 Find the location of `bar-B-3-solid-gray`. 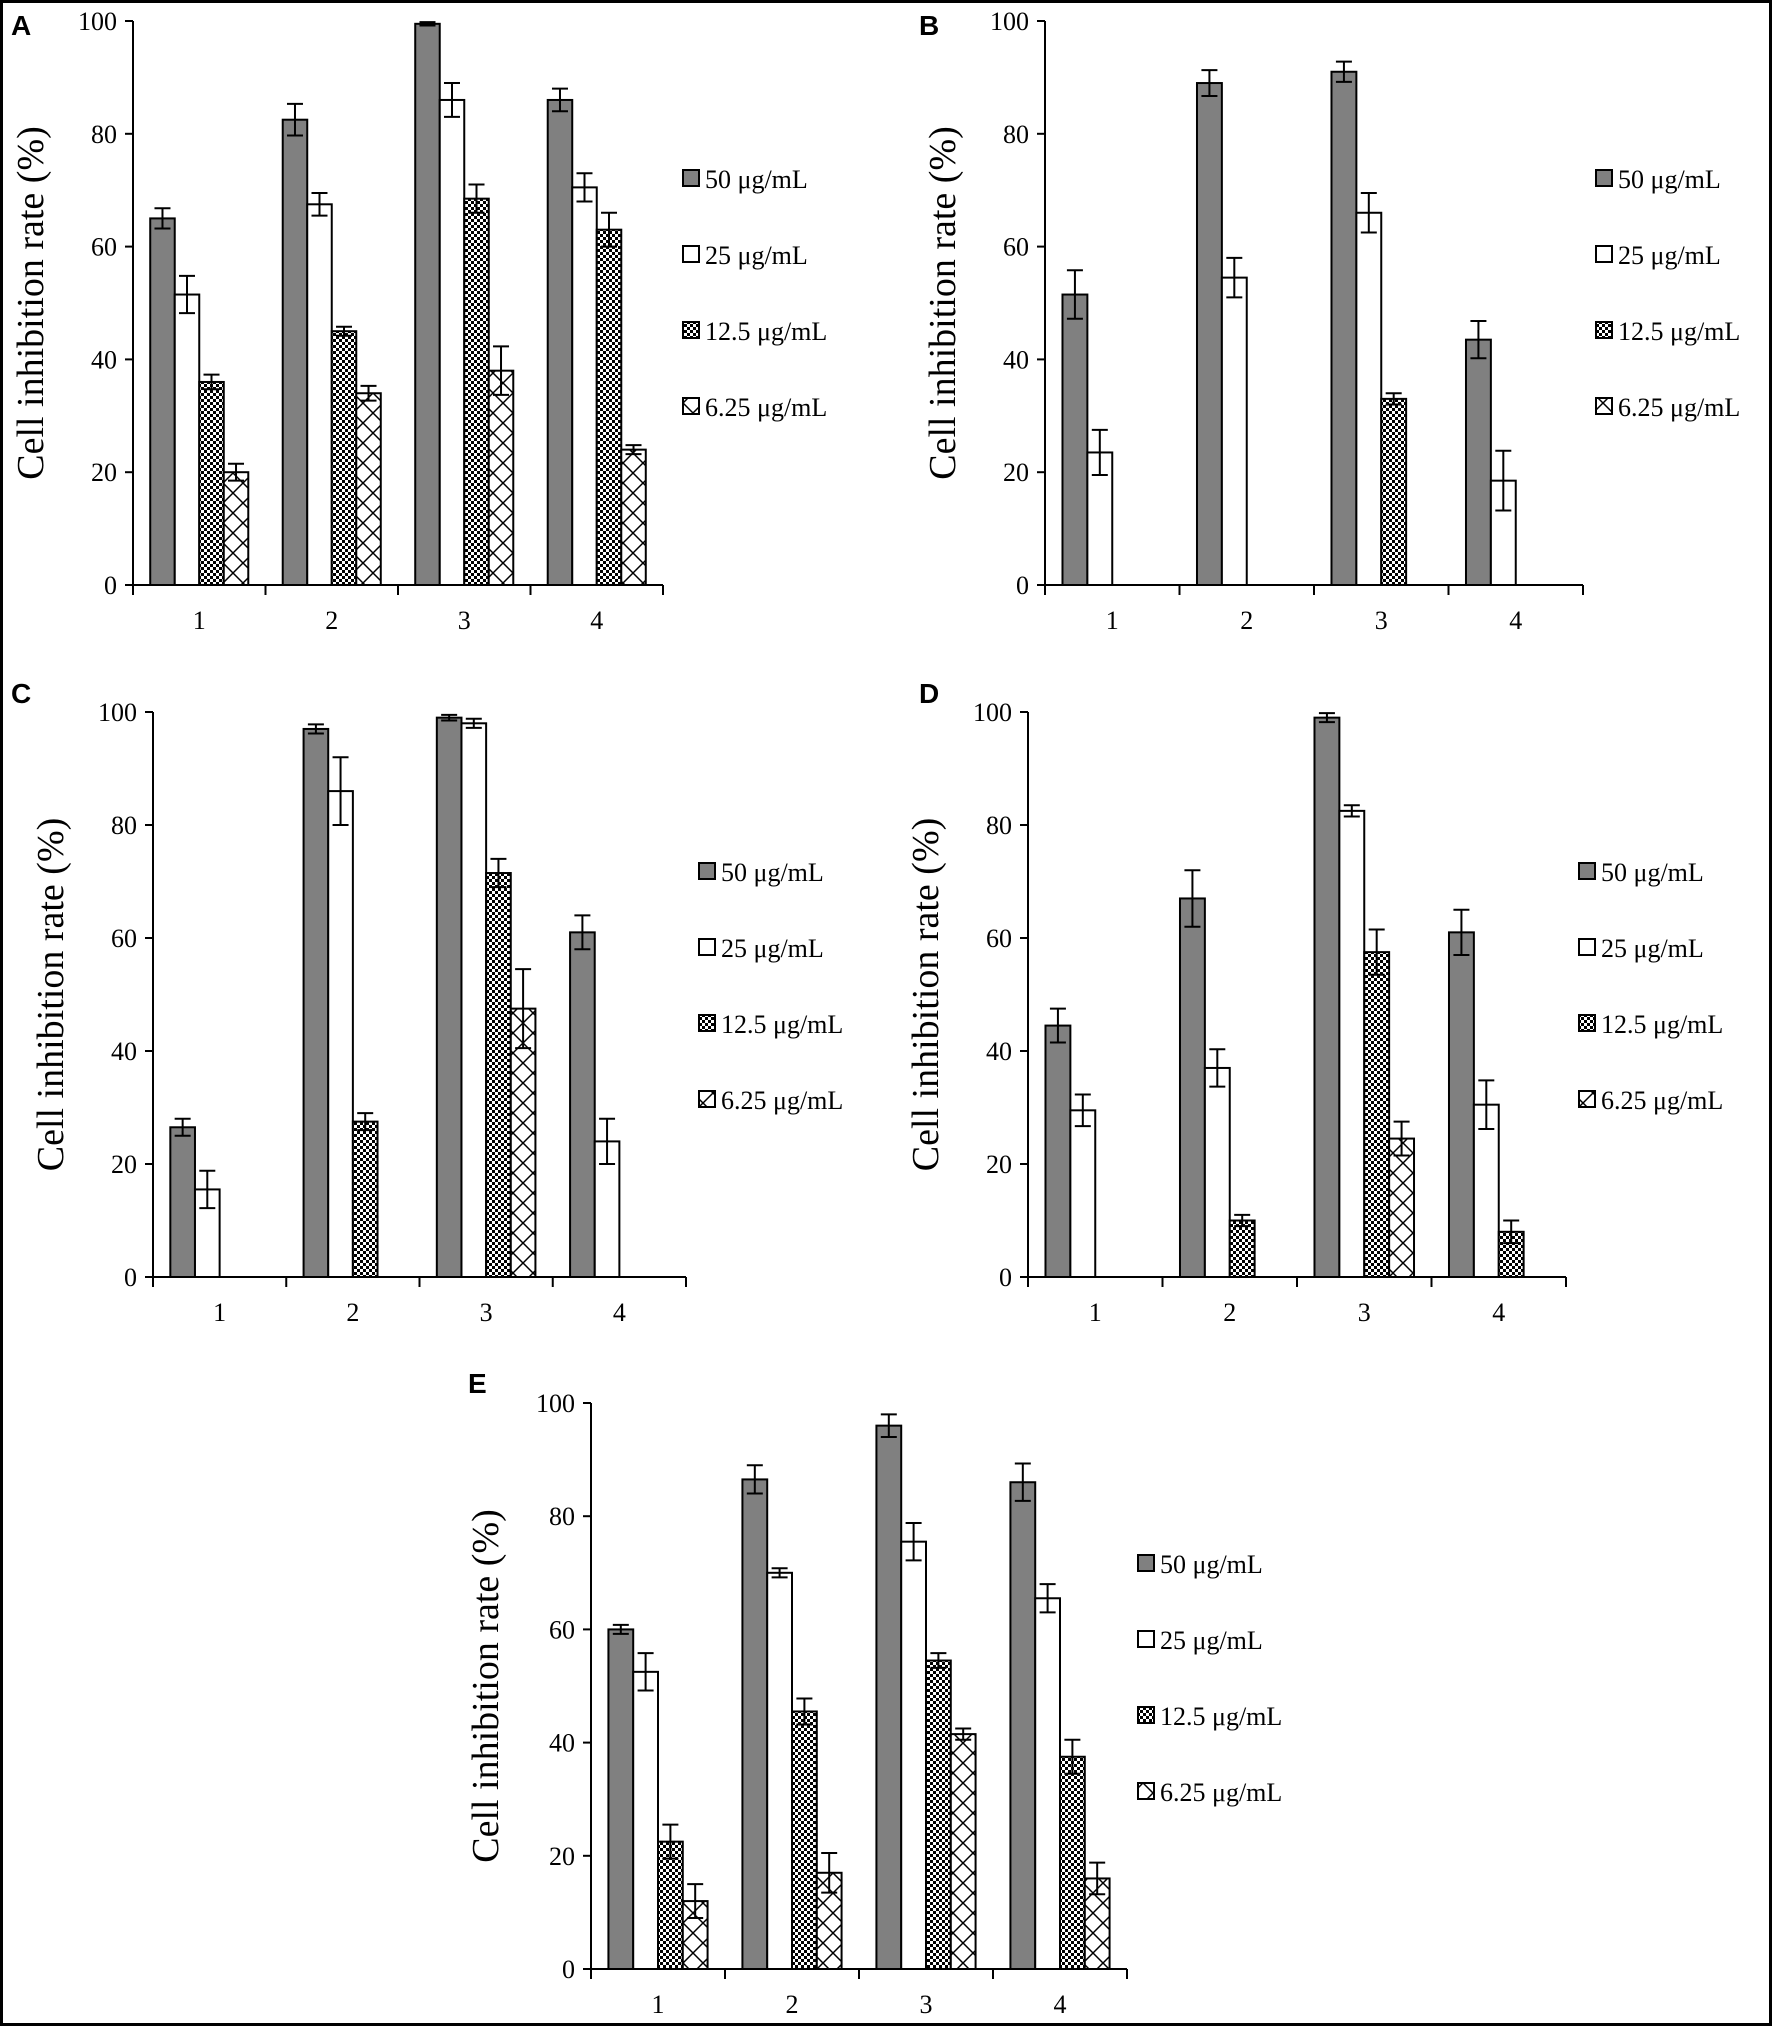

bar-B-3-solid-gray is located at coordinates (1344, 328).